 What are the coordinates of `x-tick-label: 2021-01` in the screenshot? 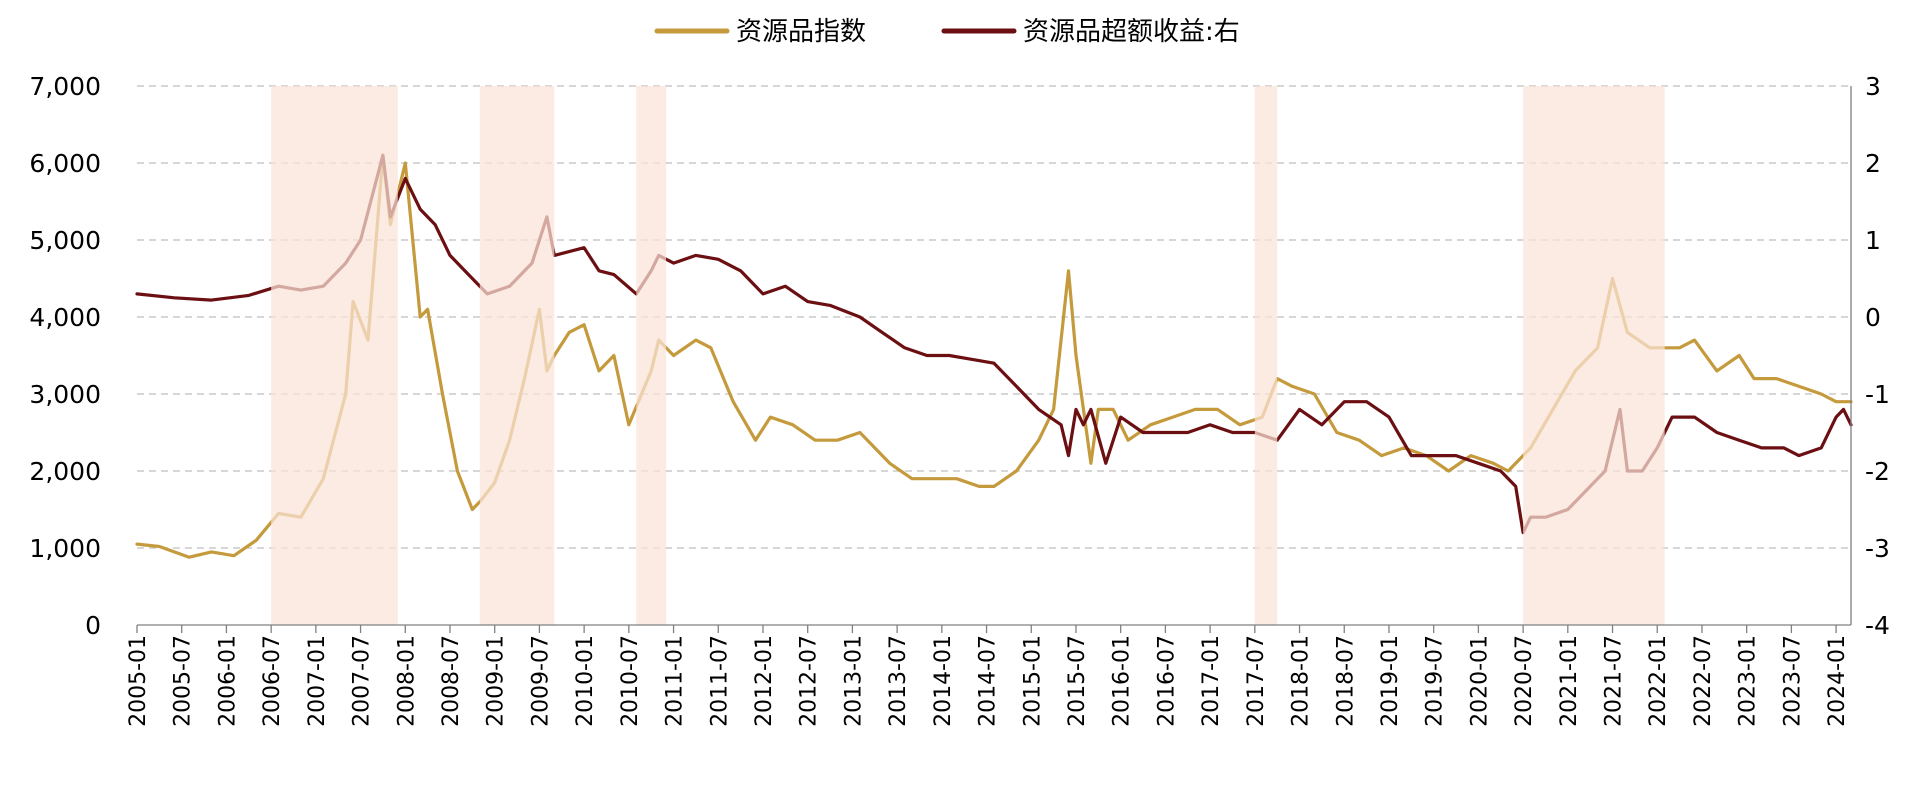 It's located at (1569, 681).